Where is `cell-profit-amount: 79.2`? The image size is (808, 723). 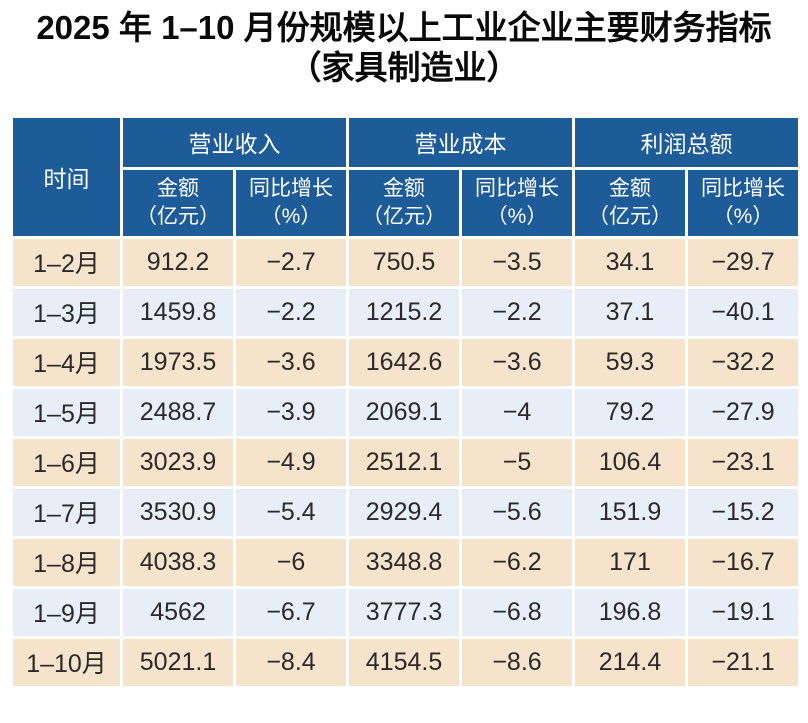 cell-profit-amount: 79.2 is located at coordinates (630, 412).